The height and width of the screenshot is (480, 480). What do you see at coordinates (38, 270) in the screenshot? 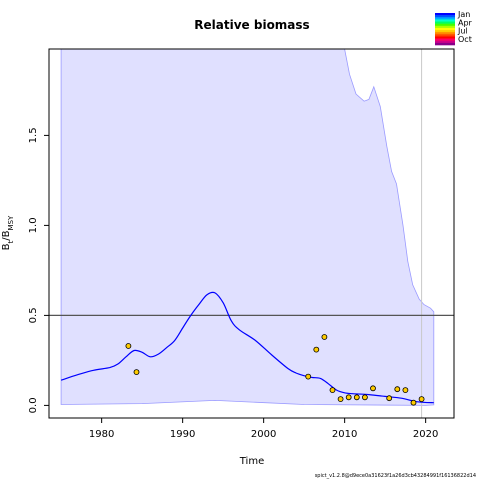
I see `y-axis: 0.0 0.5 1.0 1.5` at bounding box center [38, 270].